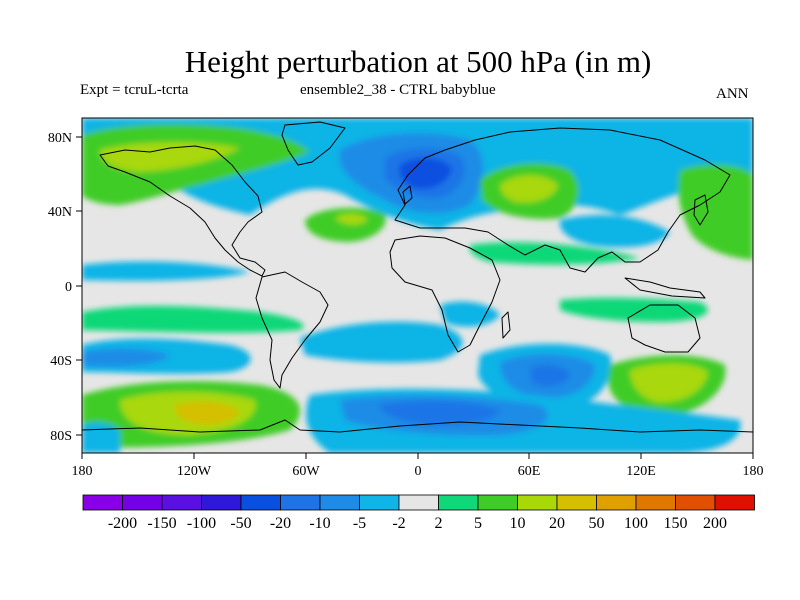  I want to click on lat-label-80n: 80N, so click(60, 138).